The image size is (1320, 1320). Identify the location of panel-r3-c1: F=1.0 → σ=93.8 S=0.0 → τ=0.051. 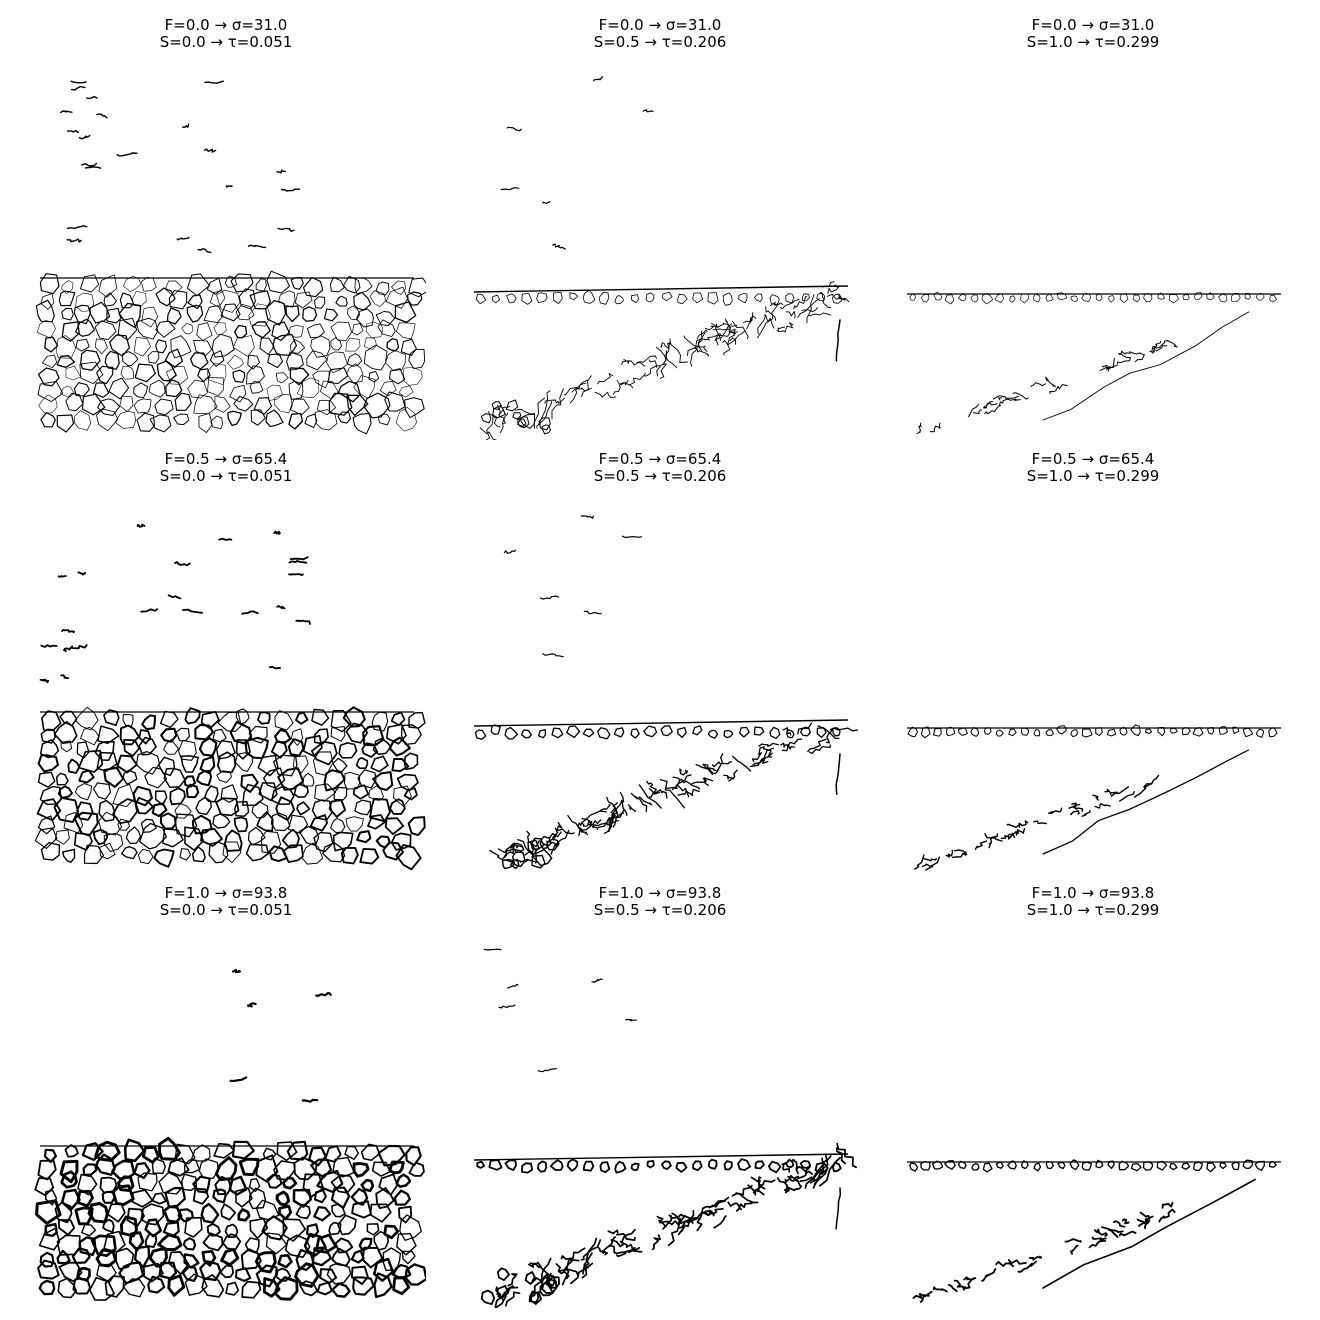
(226, 1084).